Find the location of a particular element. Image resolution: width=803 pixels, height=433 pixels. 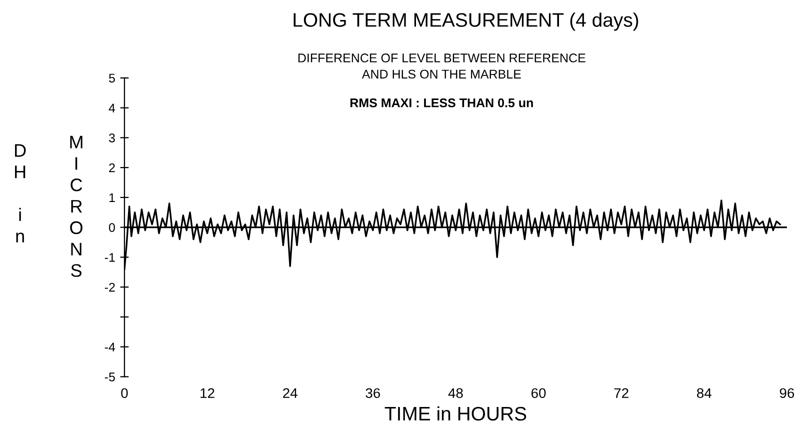

chart-subtitle: DIFFERENCE OF LEVEL BETWEEN REFERENCE AND HLS ON THE MARBLE is located at coordinates (442, 66).